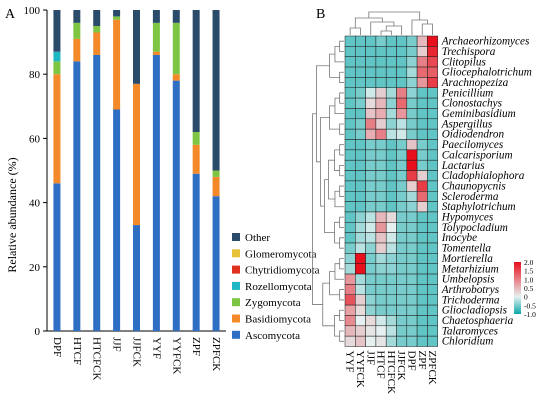  I want to click on heatmap-column-label: HTCFCK, so click(391, 372).